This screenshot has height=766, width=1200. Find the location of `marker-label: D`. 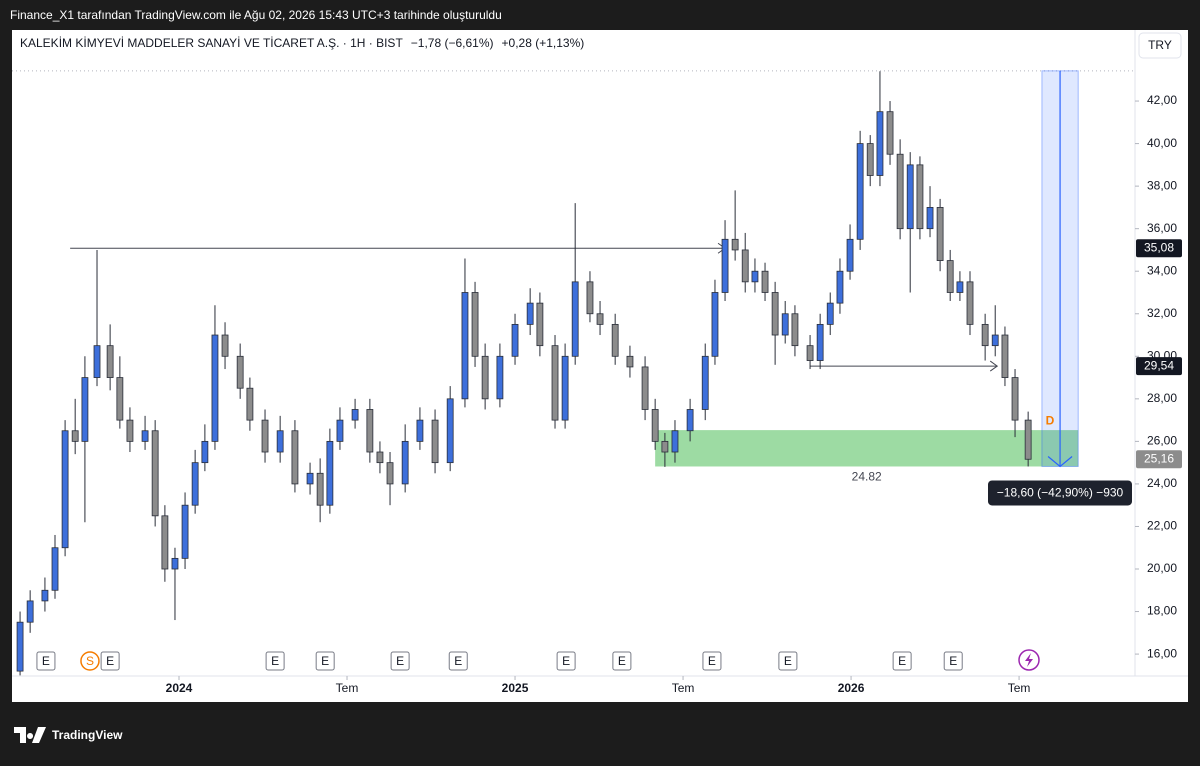

marker-label: D is located at coordinates (1050, 420).